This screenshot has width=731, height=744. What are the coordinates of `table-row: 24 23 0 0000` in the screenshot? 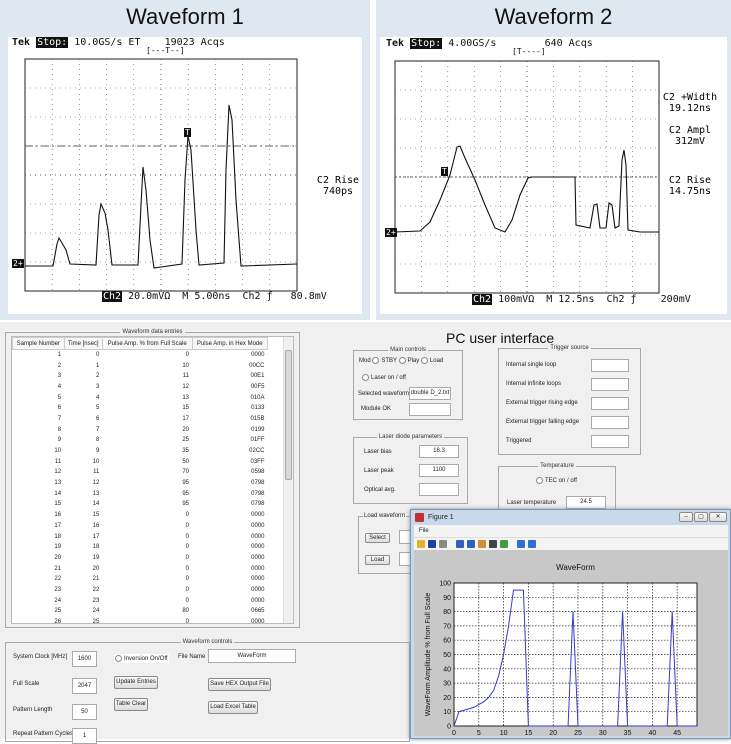 It's located at (140, 600).